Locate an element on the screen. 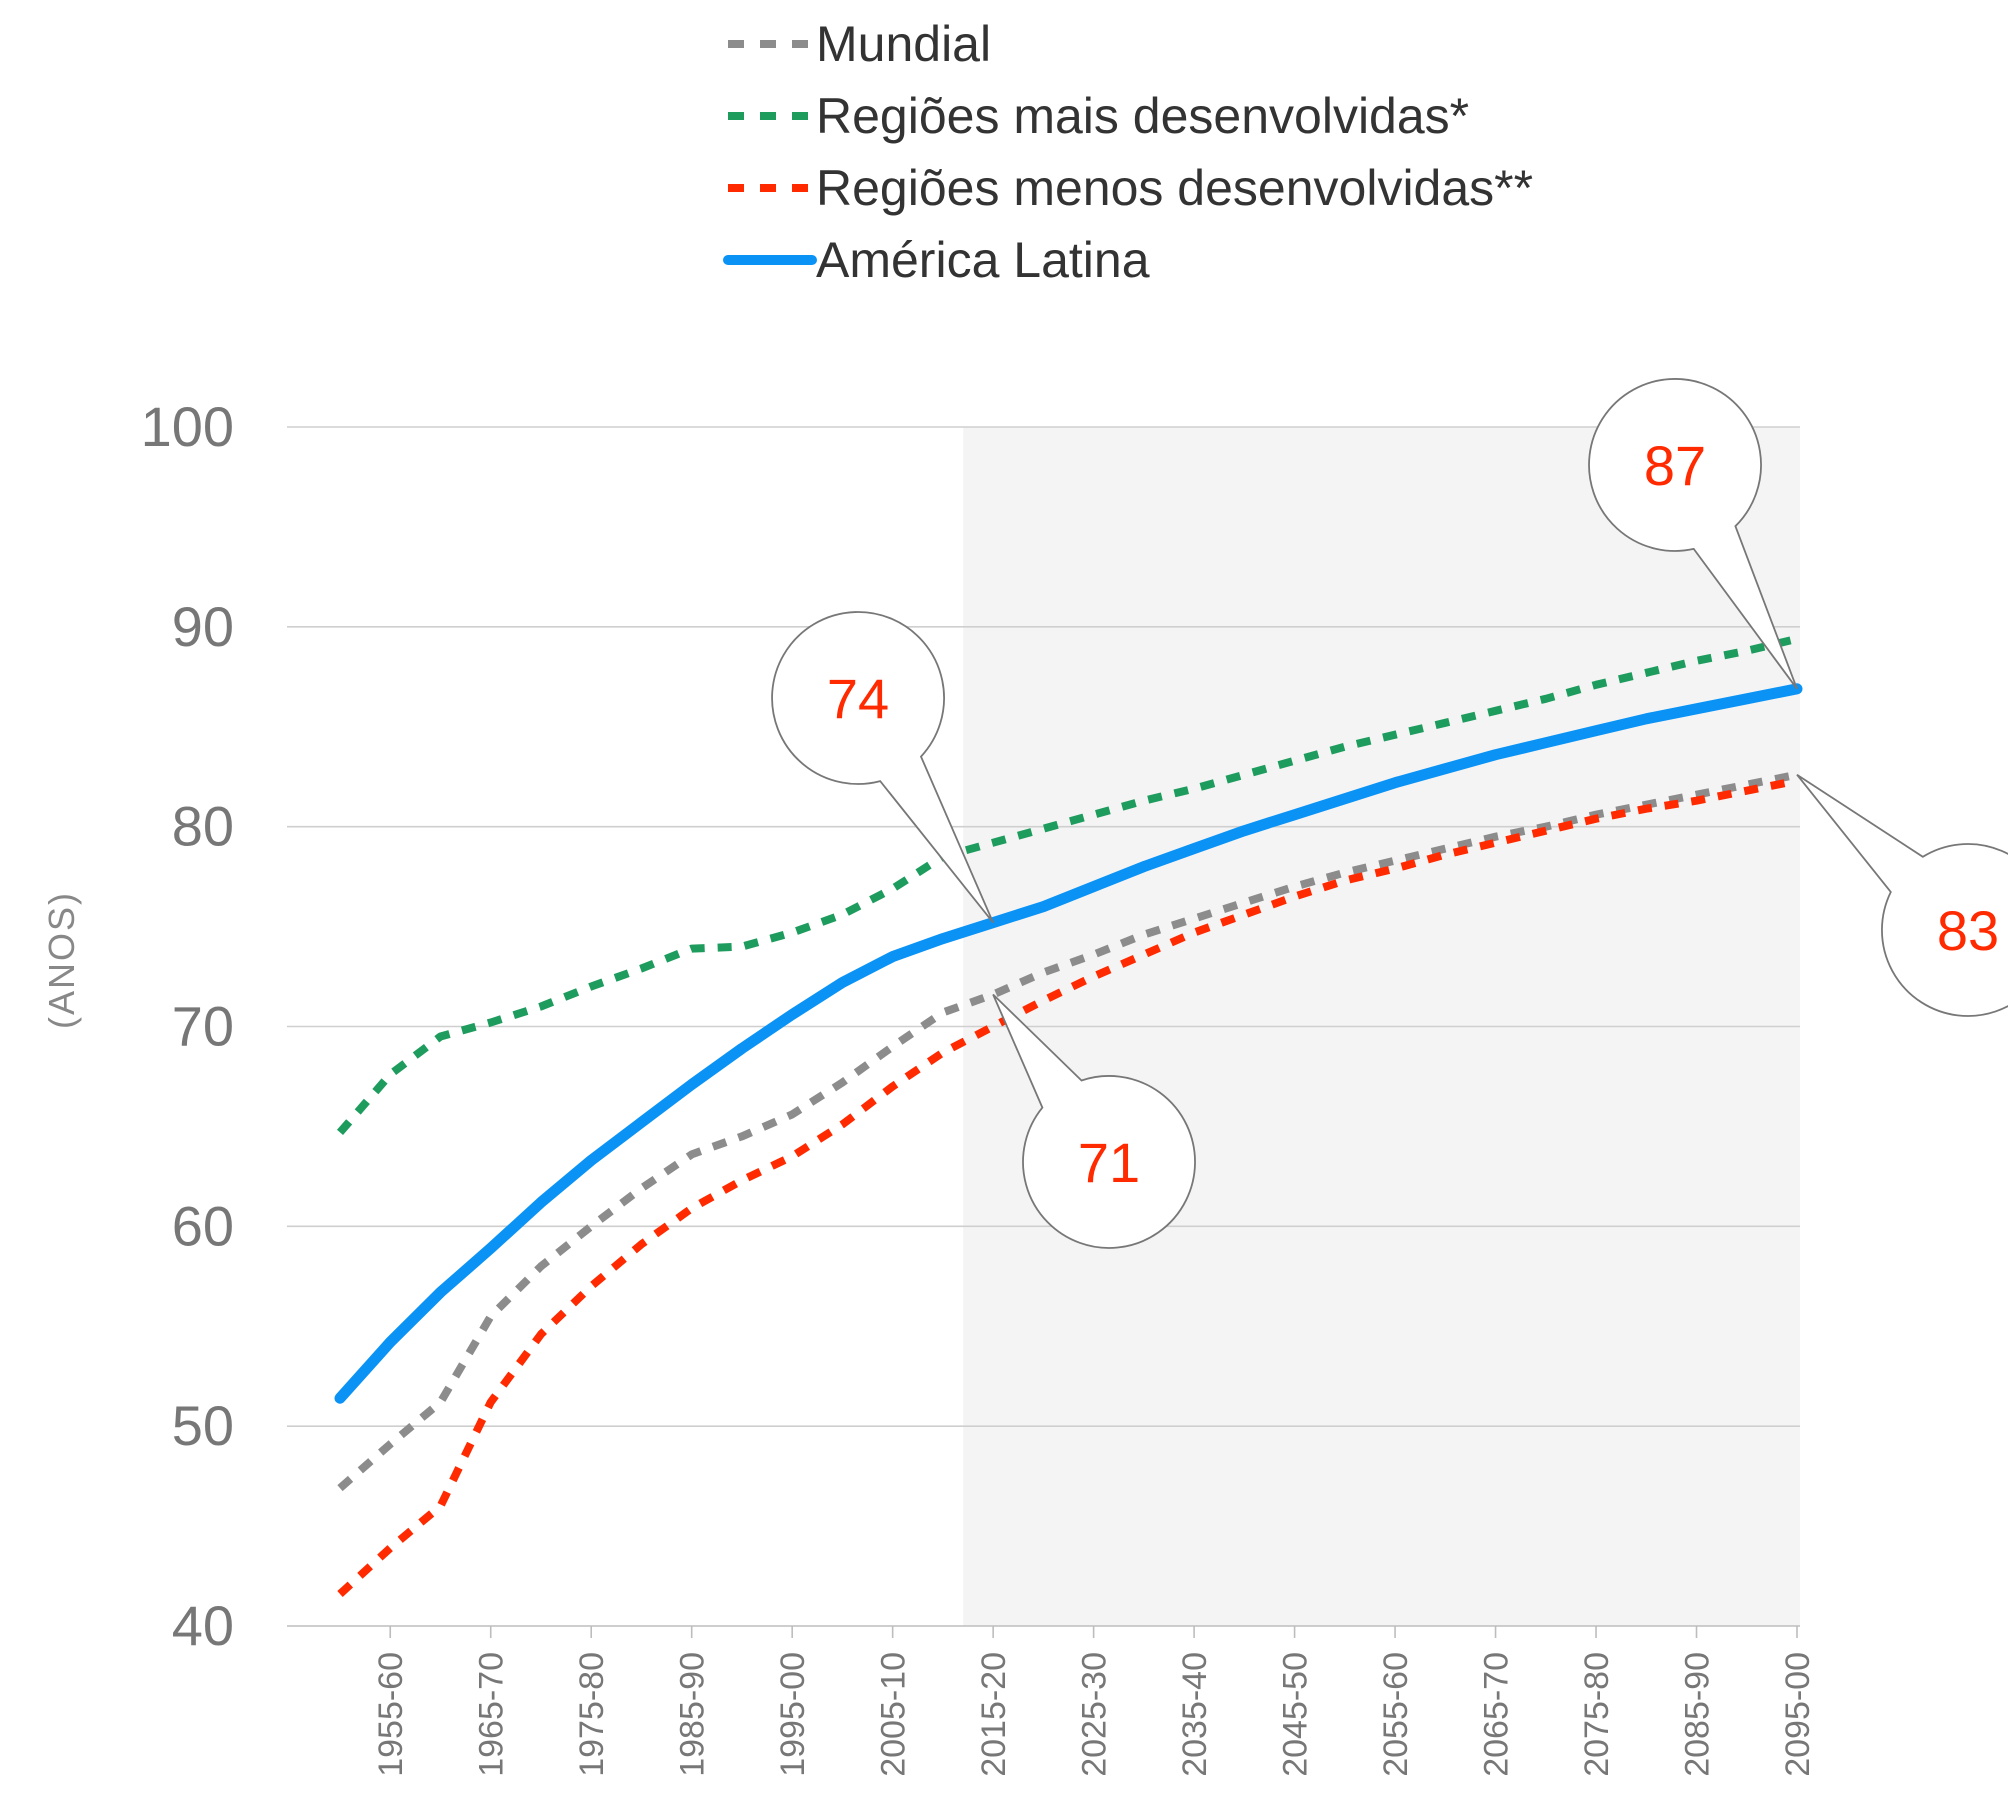 The height and width of the screenshot is (1800, 2008). y-ticks: 40 50 60 70 80 90 100 is located at coordinates (187, 1026).